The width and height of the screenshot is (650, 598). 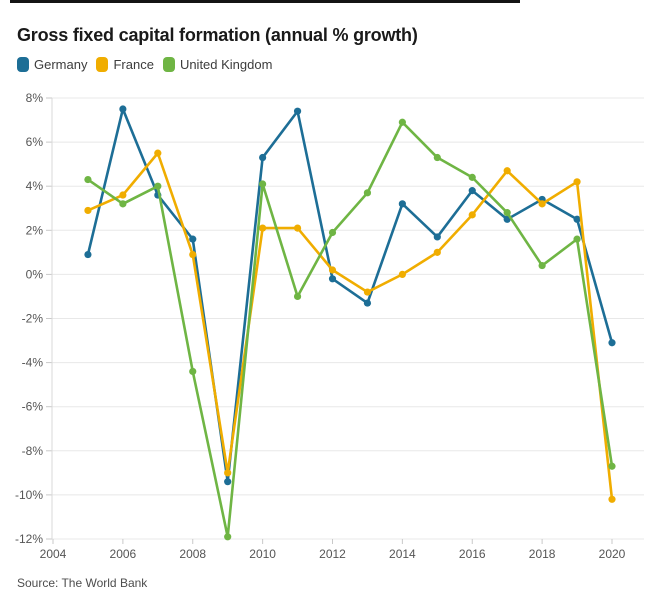 What do you see at coordinates (35, 274) in the screenshot?
I see `y-axis-label: 0%` at bounding box center [35, 274].